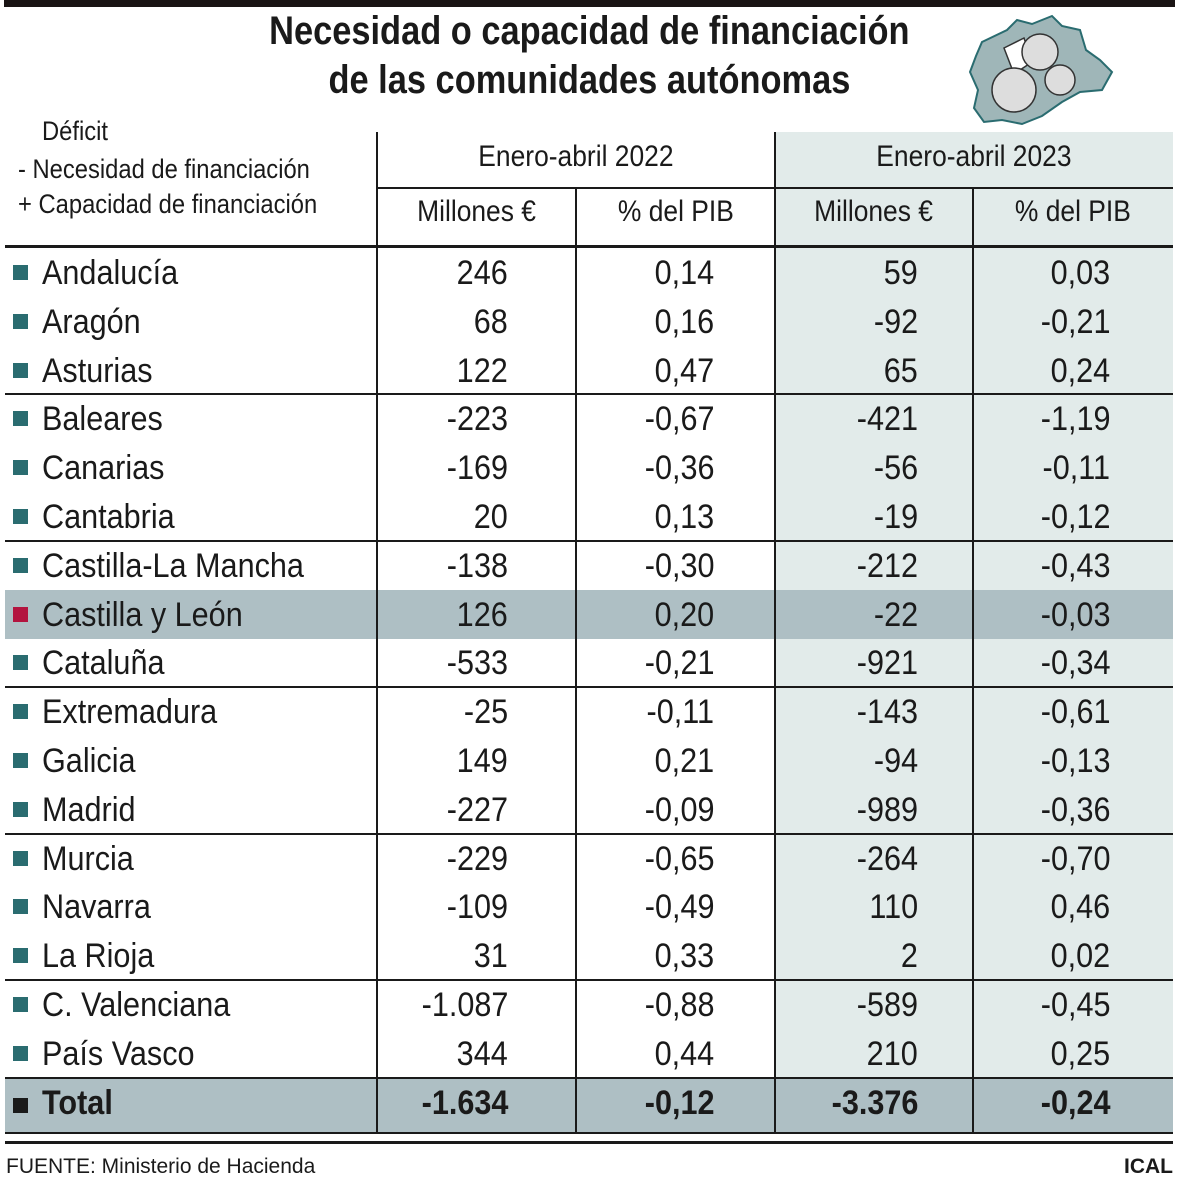 This screenshot has width=1179, height=1183. Describe the element at coordinates (684, 517) in the screenshot. I see `cell-p22: 0,13` at that location.